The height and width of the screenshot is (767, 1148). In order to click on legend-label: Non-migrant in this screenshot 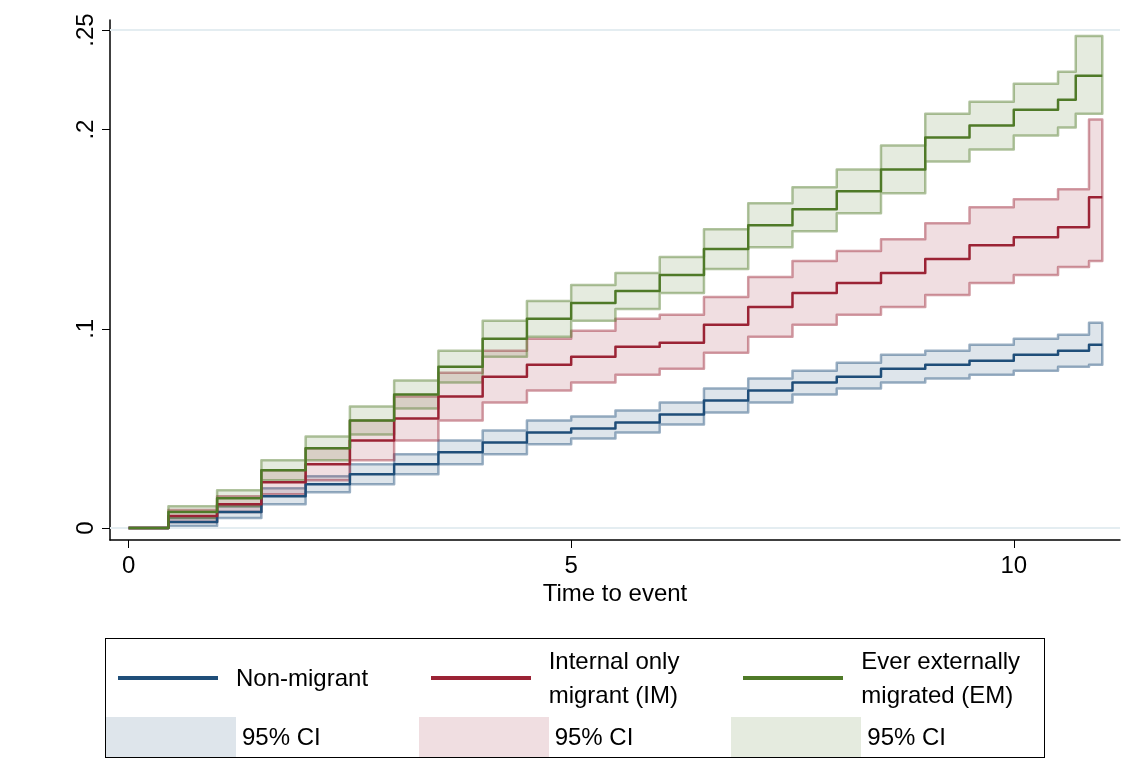, I will do `click(302, 678)`.